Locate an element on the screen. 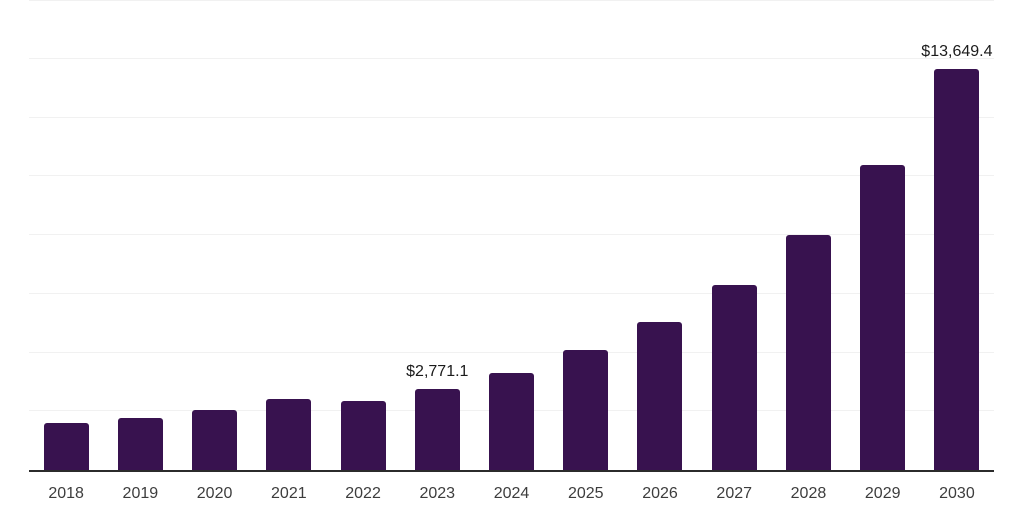  x-tick-label-2026: 2026 is located at coordinates (660, 493).